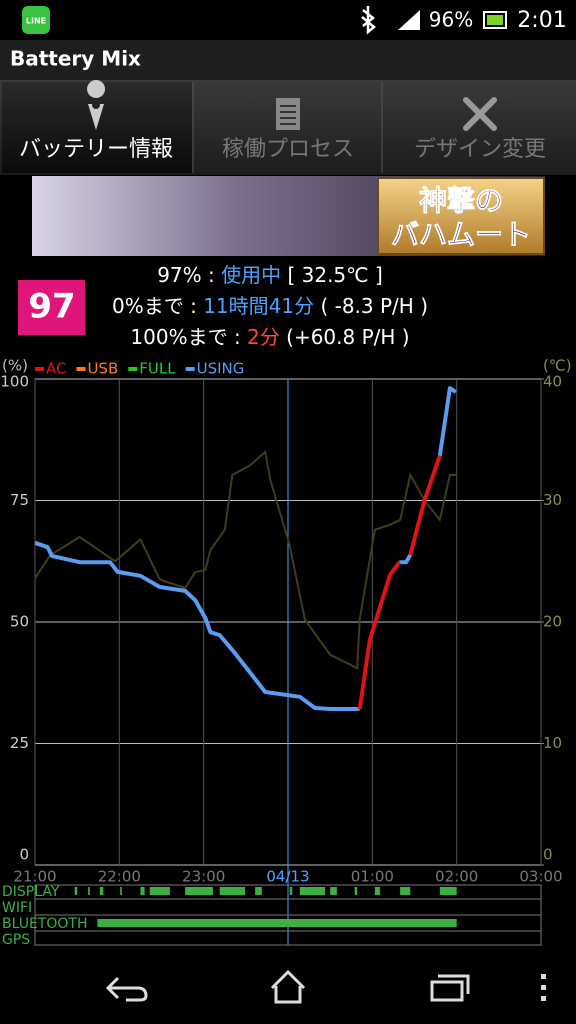  I want to click on ad-logo-box, so click(461, 216).